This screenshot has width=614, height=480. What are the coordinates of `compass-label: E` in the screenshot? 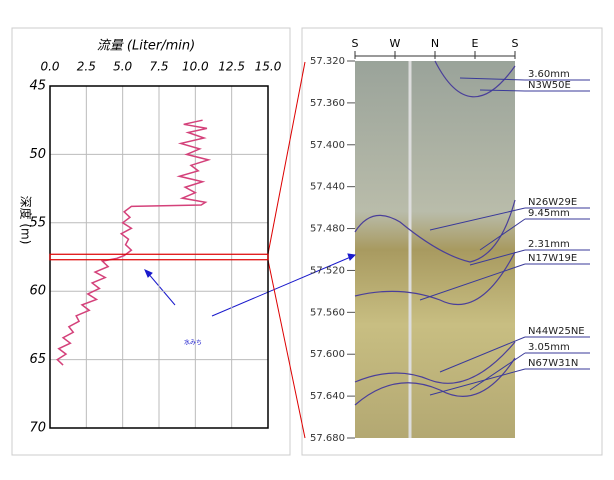 It's located at (475, 43).